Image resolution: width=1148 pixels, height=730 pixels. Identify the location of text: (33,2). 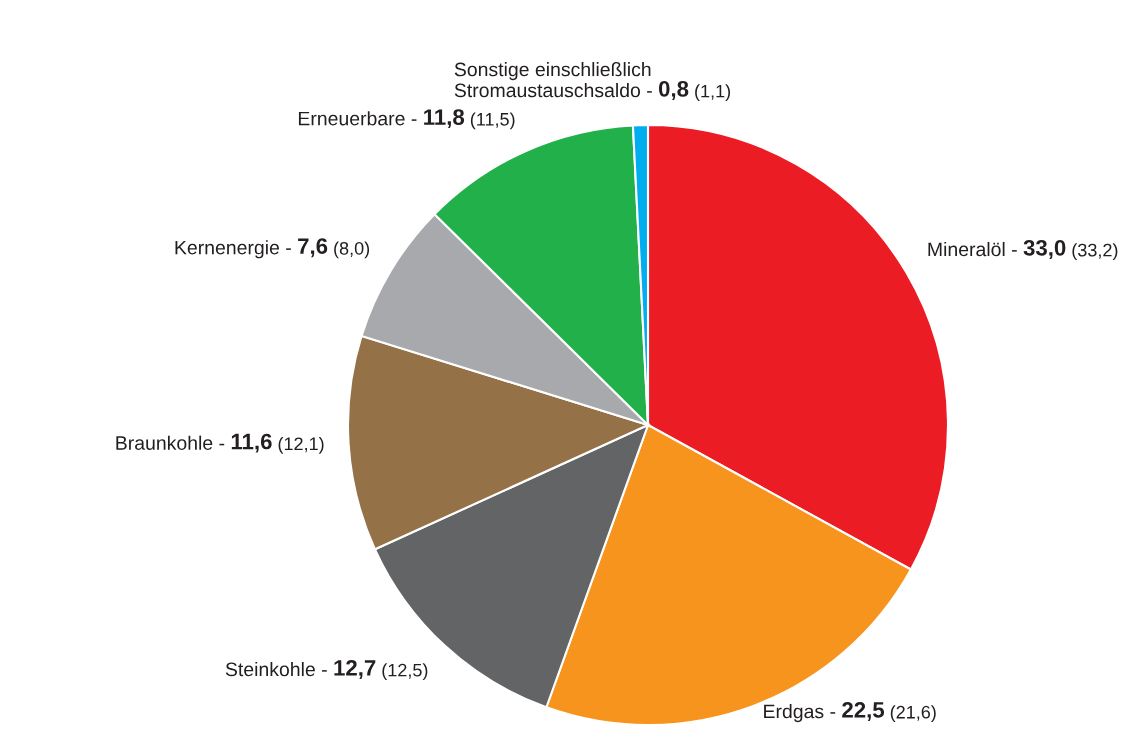
(1095, 252).